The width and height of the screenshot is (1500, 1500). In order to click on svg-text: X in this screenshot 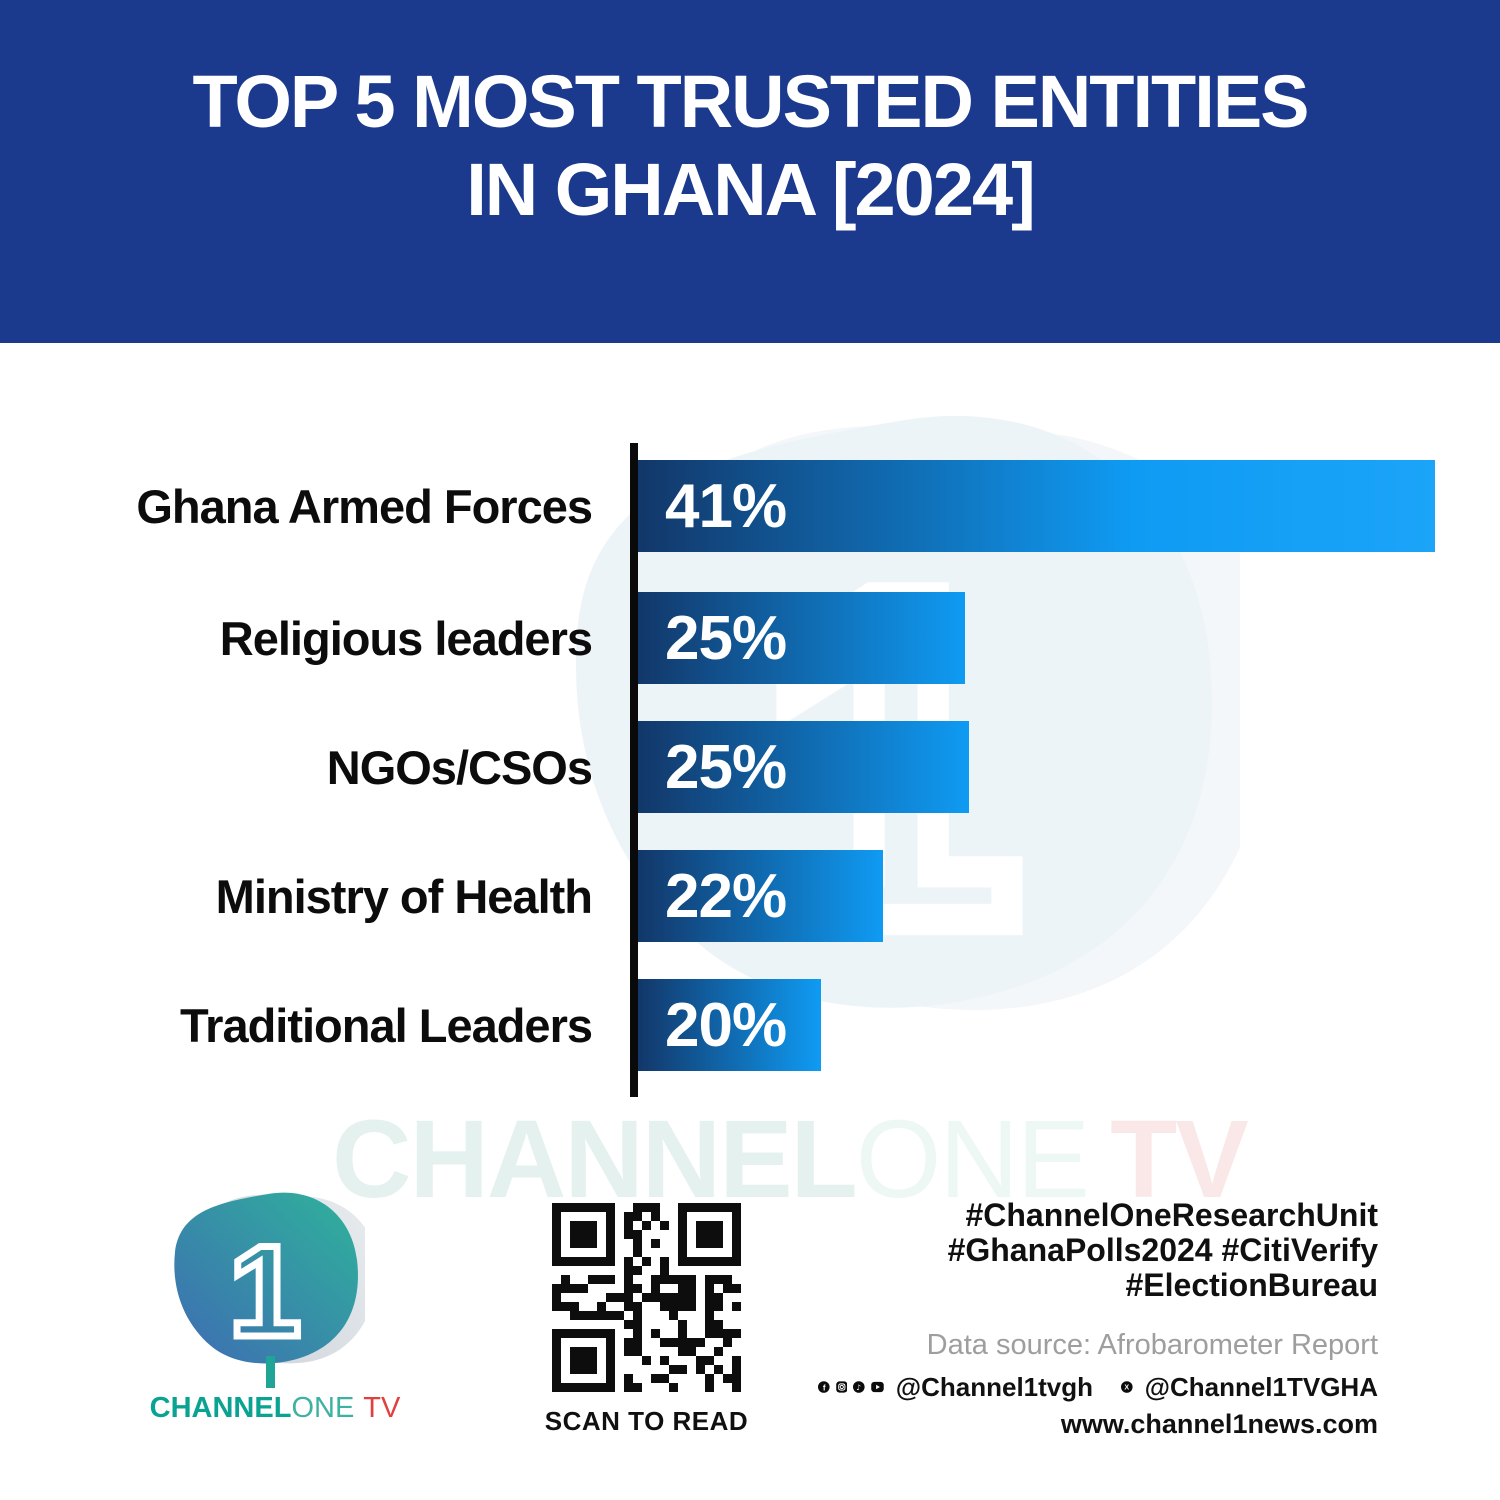, I will do `click(1126, 1388)`.